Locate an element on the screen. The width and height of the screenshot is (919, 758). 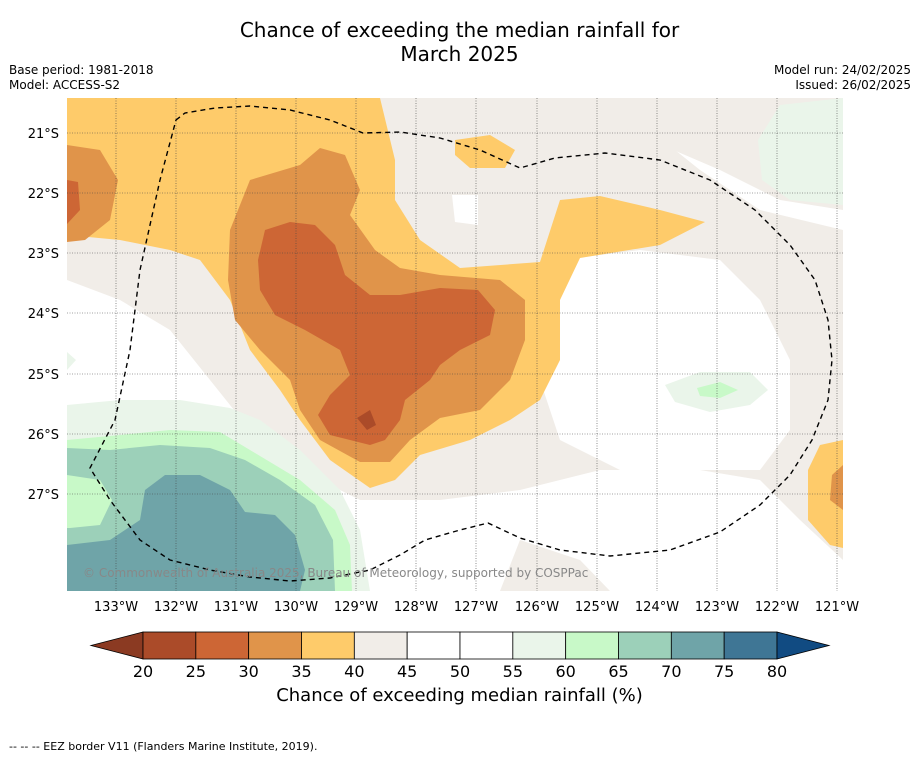
darkorange-region-main is located at coordinates (376, 333).